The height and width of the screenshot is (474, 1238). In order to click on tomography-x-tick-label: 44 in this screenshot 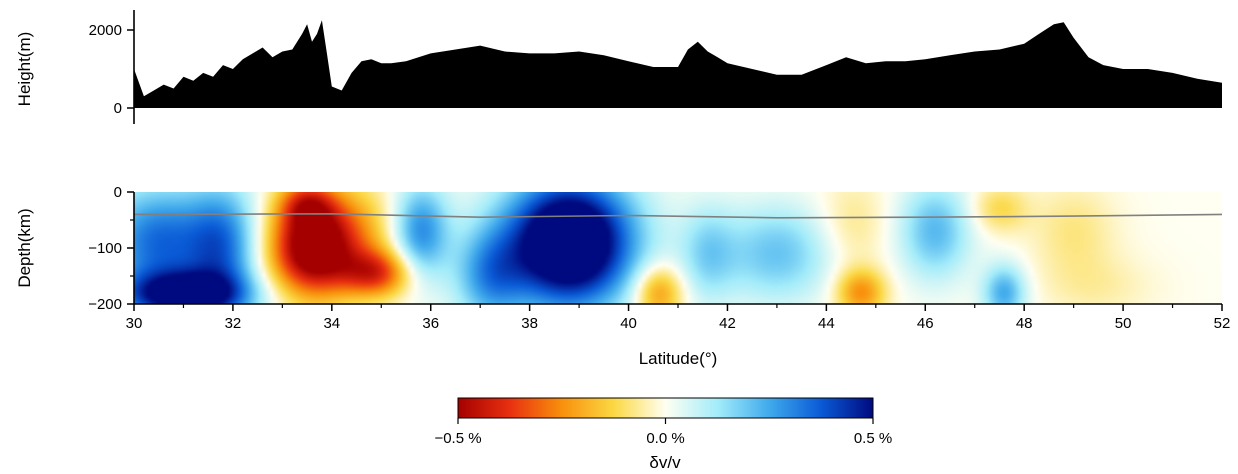, I will do `click(826, 323)`.